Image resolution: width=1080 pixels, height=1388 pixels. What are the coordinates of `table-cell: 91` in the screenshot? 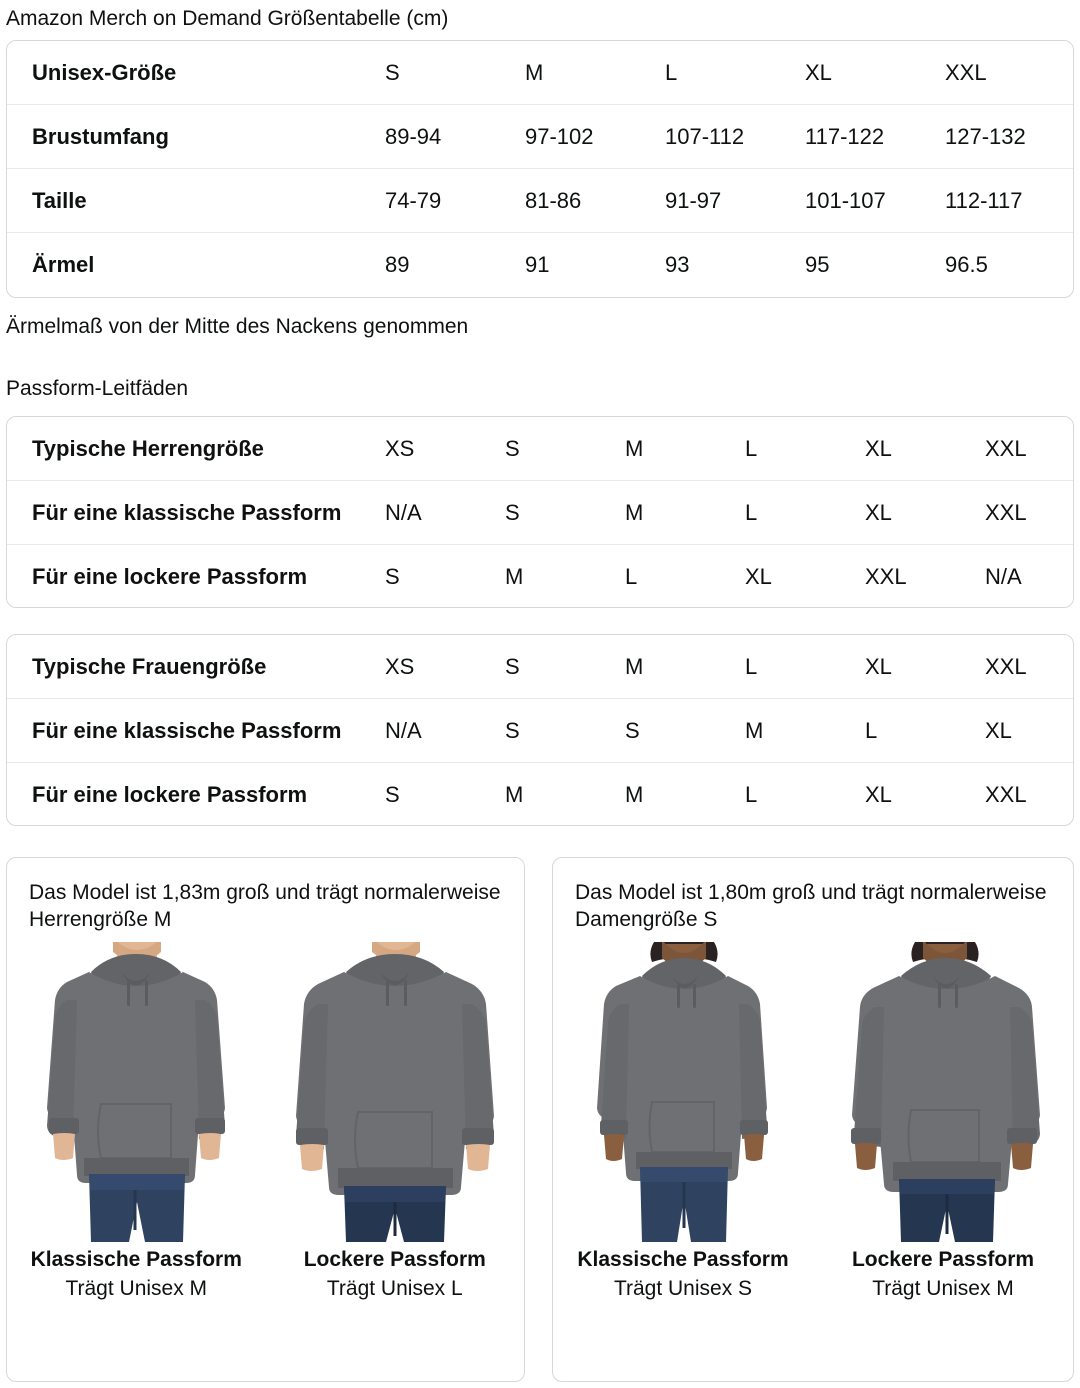 It's located at (537, 264).